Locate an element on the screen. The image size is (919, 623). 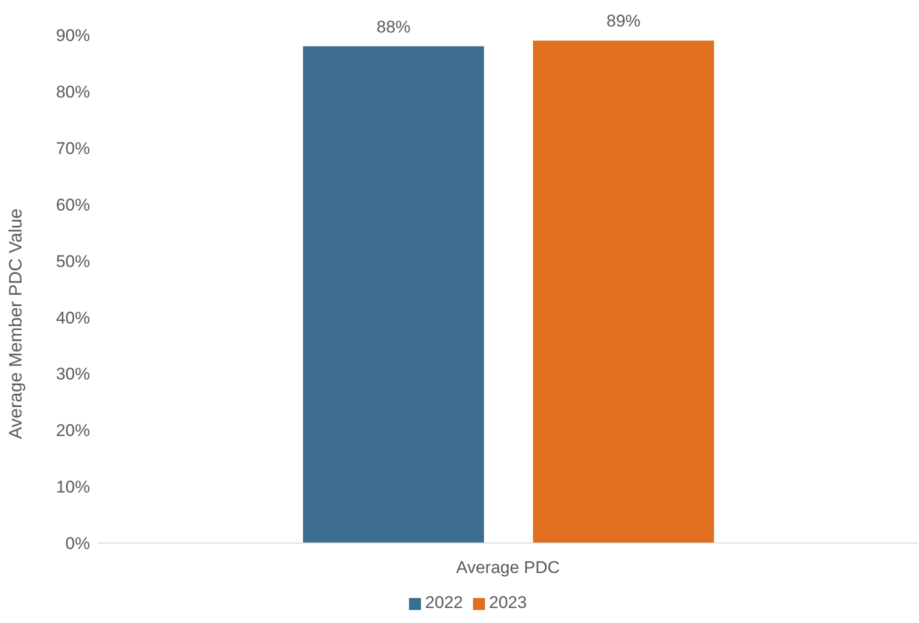
y-tick-label: 0% is located at coordinates (77, 544).